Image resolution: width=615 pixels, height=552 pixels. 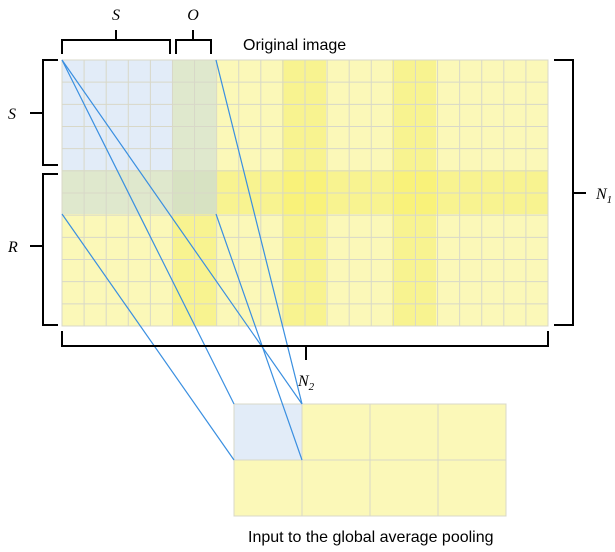 What do you see at coordinates (570, 192) in the screenshot?
I see `brace-n1-right` at bounding box center [570, 192].